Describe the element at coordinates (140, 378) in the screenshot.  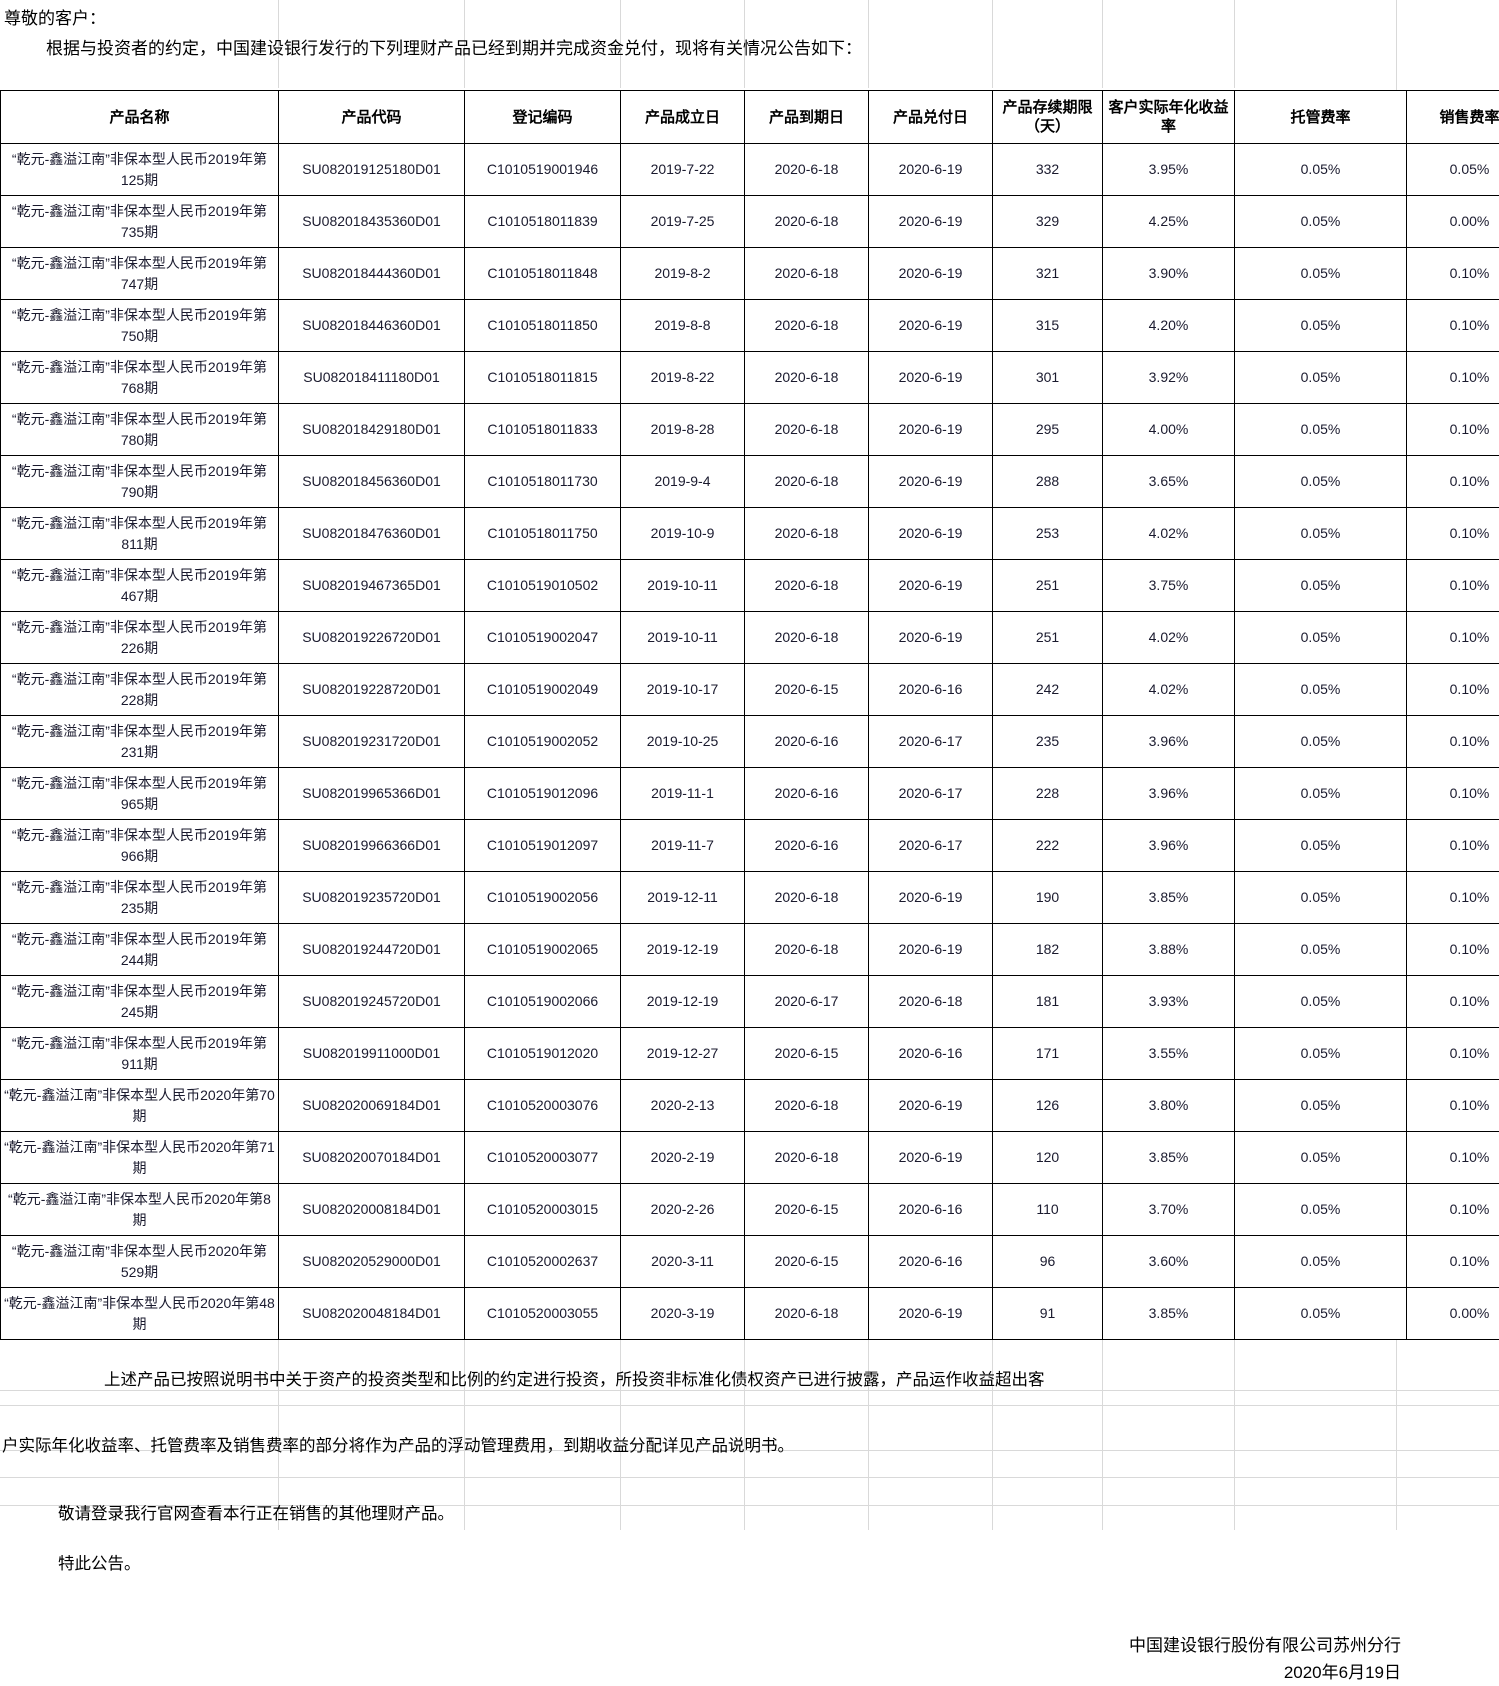
I see `product-name-cell: “乾元-鑫溢江南”非保本型人民币2019年第768期` at that location.